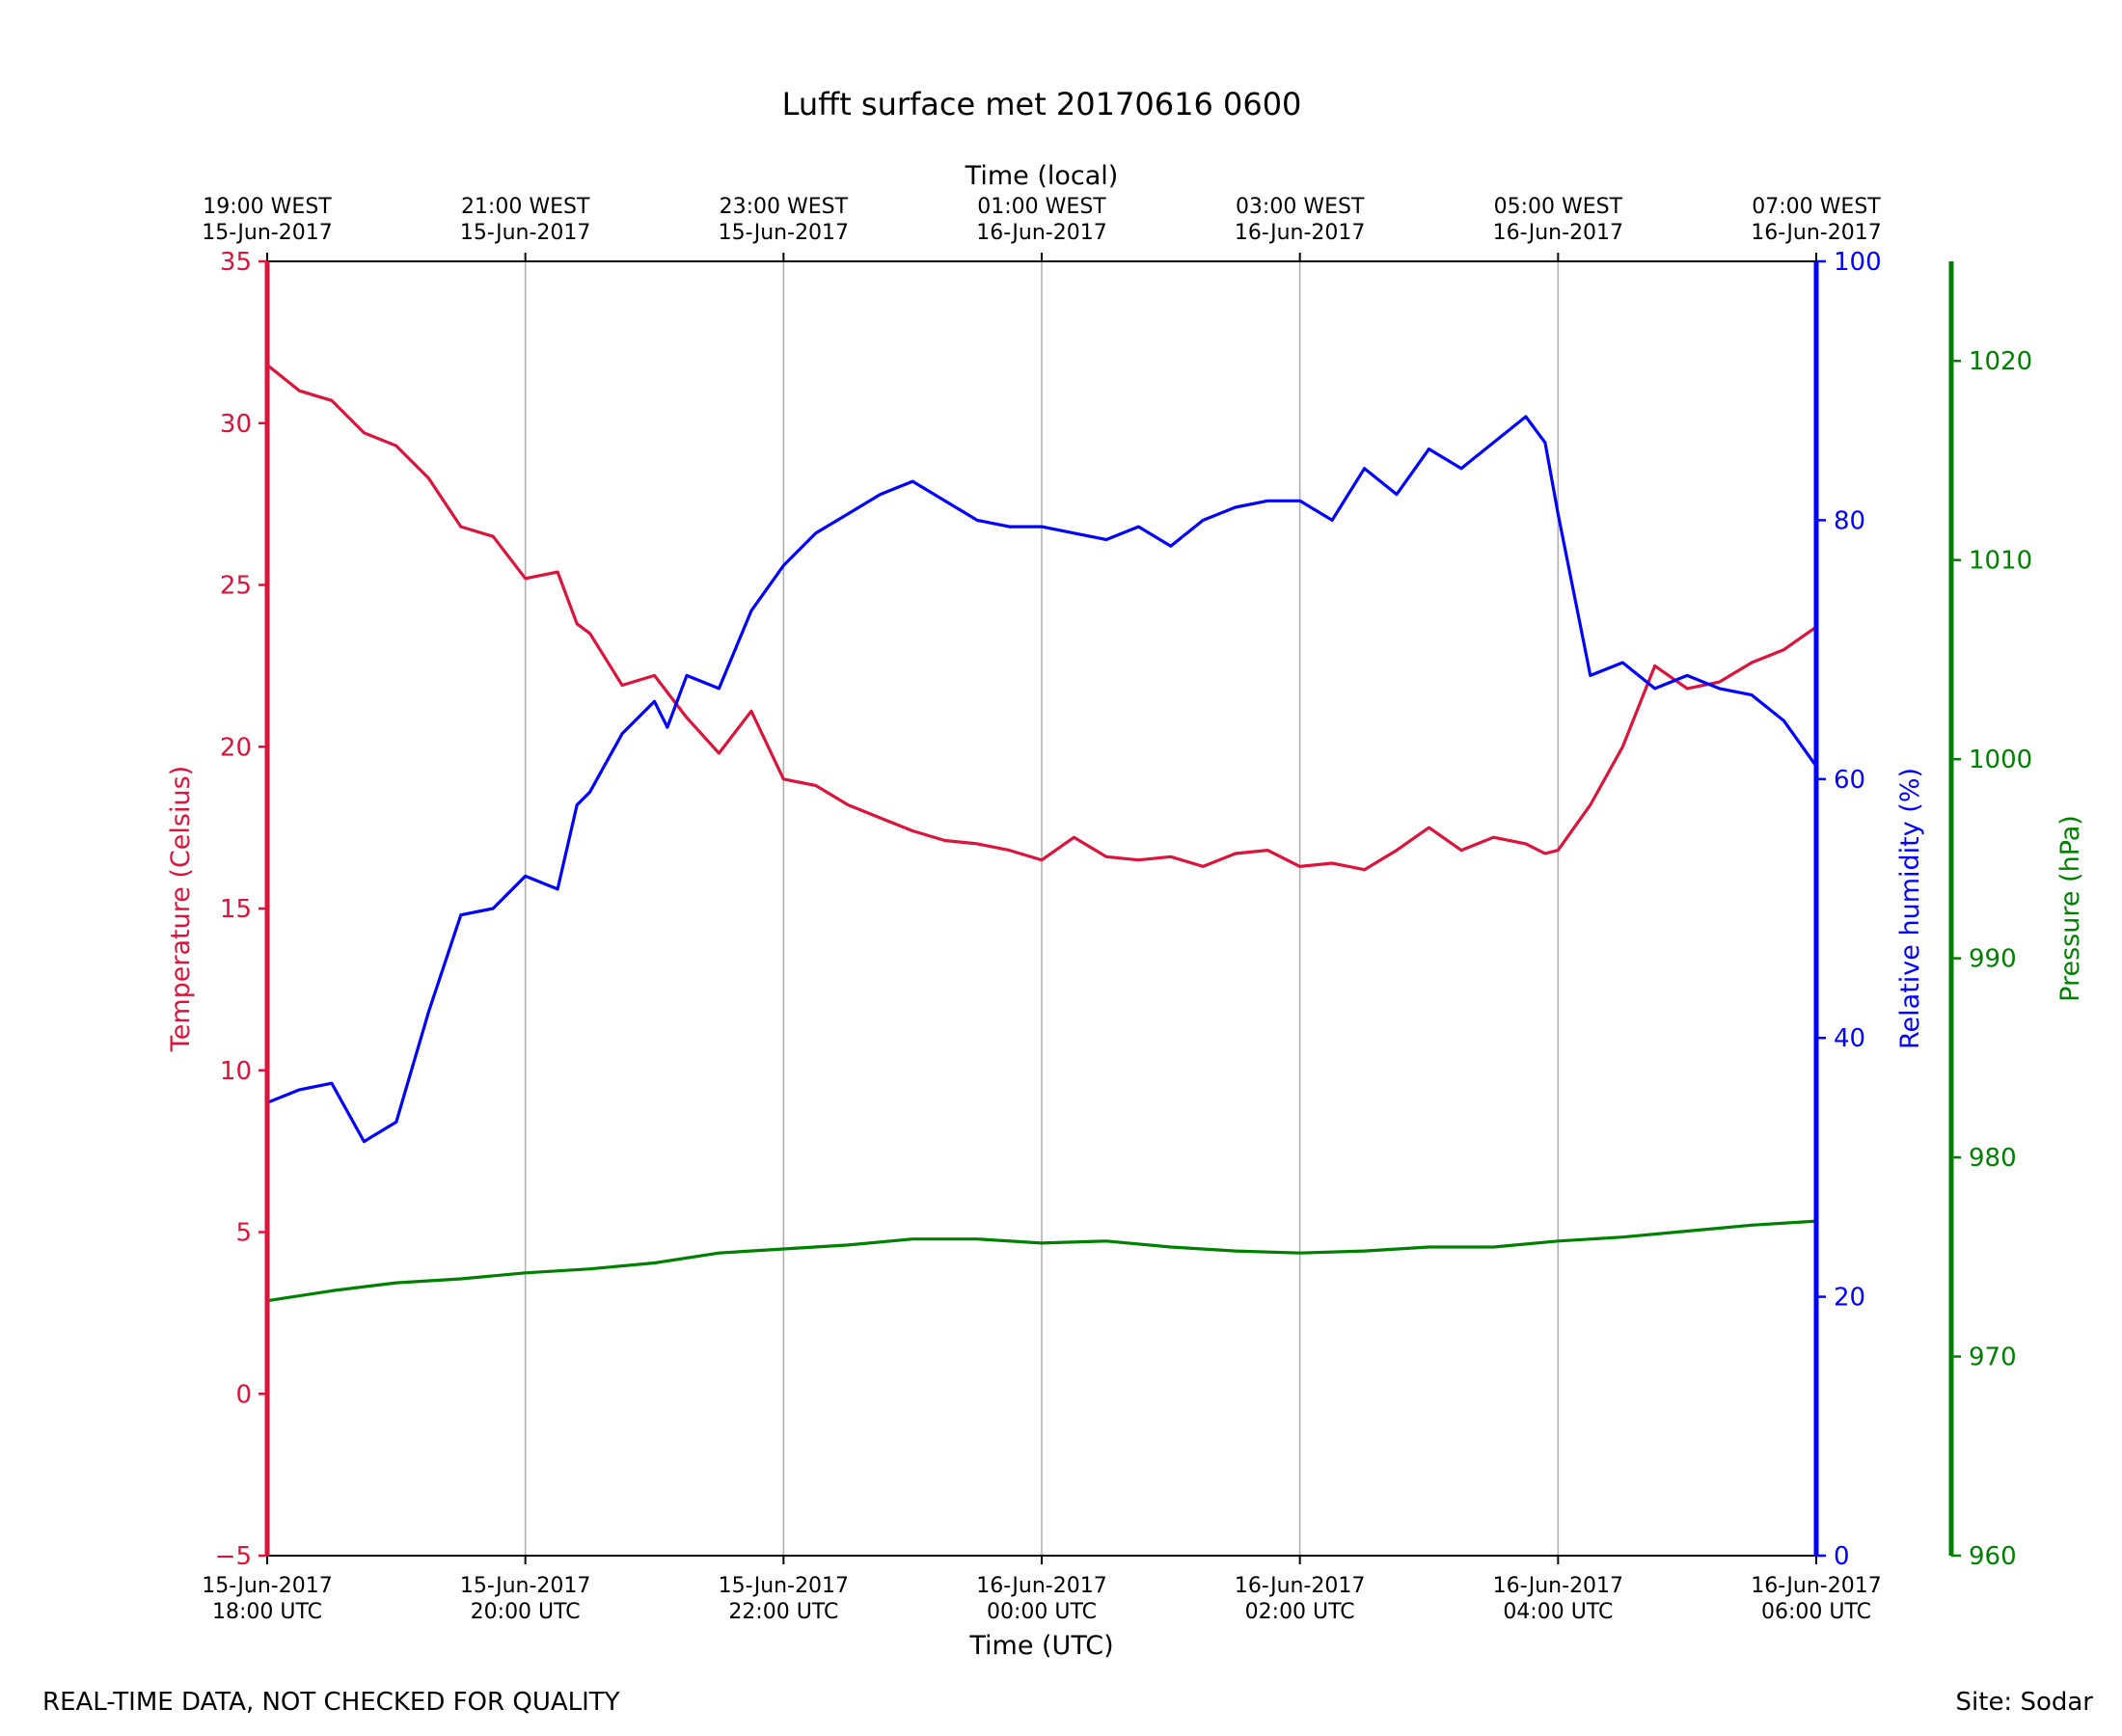 Image resolution: width=2122 pixels, height=1736 pixels. What do you see at coordinates (1850, 1039) in the screenshot?
I see `humidity-tick-label: 40` at bounding box center [1850, 1039].